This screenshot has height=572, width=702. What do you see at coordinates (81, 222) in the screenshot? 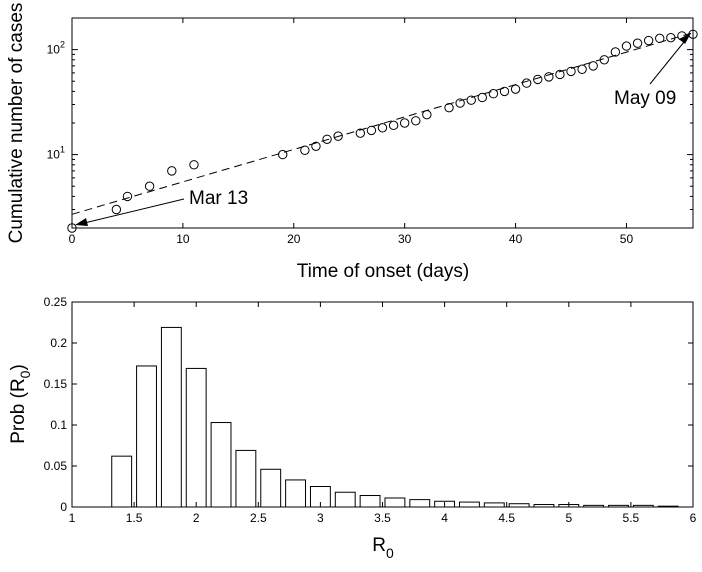
I see `annotation-mar-13-arrowhead` at bounding box center [81, 222].